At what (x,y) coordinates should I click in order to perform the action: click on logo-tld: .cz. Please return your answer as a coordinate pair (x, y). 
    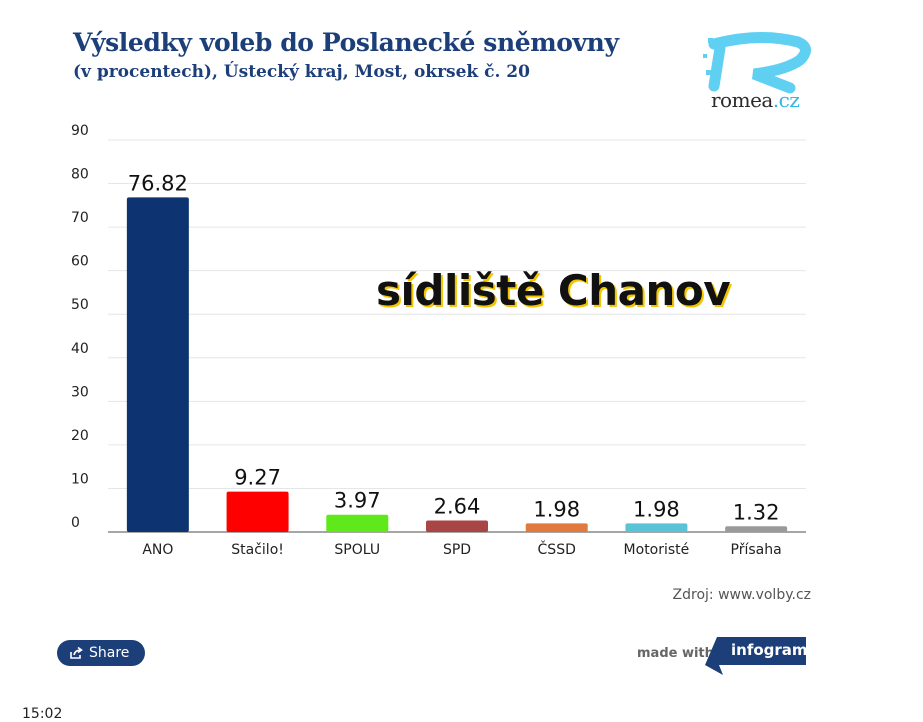
    Looking at the image, I should click on (786, 100).